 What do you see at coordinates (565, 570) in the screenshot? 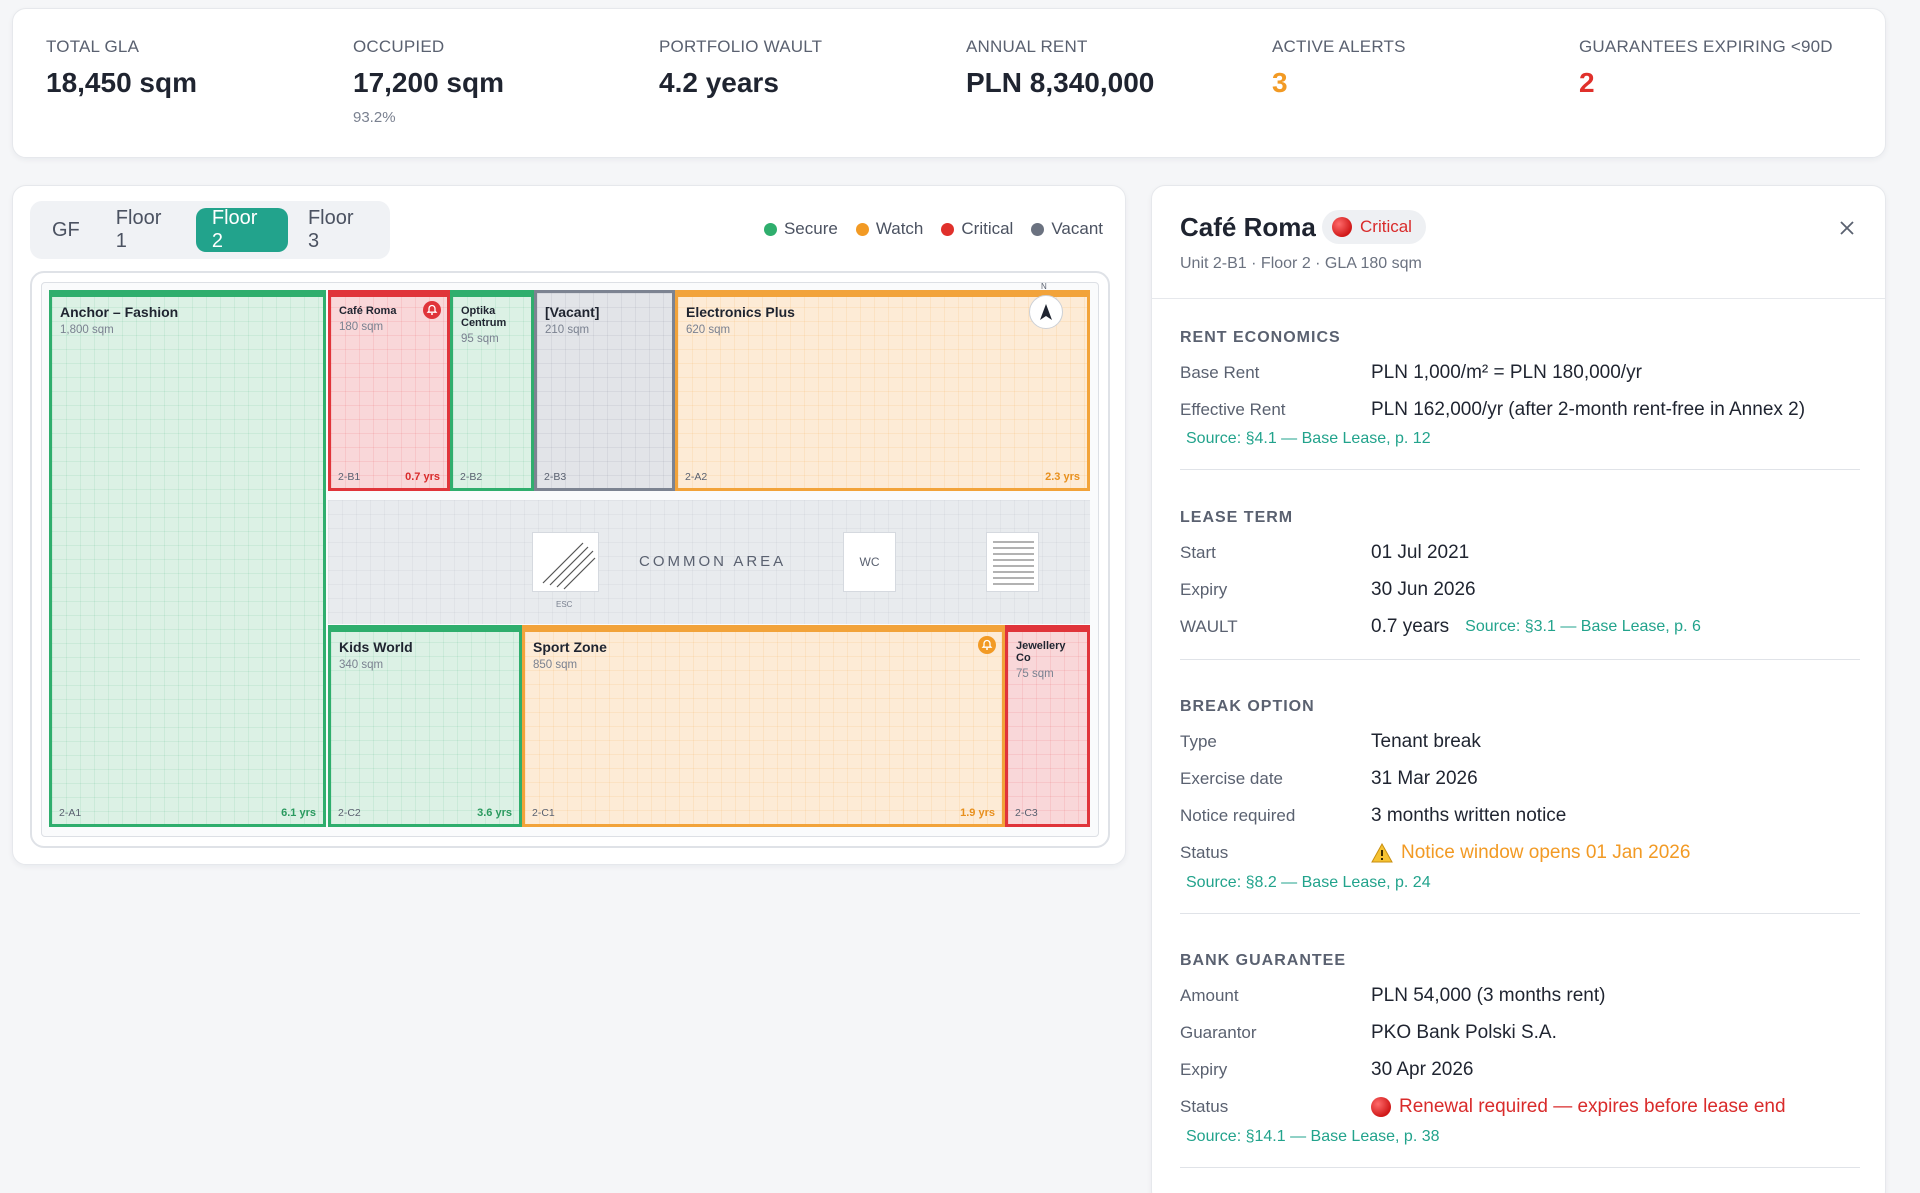
I see `escalator: ESC` at bounding box center [565, 570].